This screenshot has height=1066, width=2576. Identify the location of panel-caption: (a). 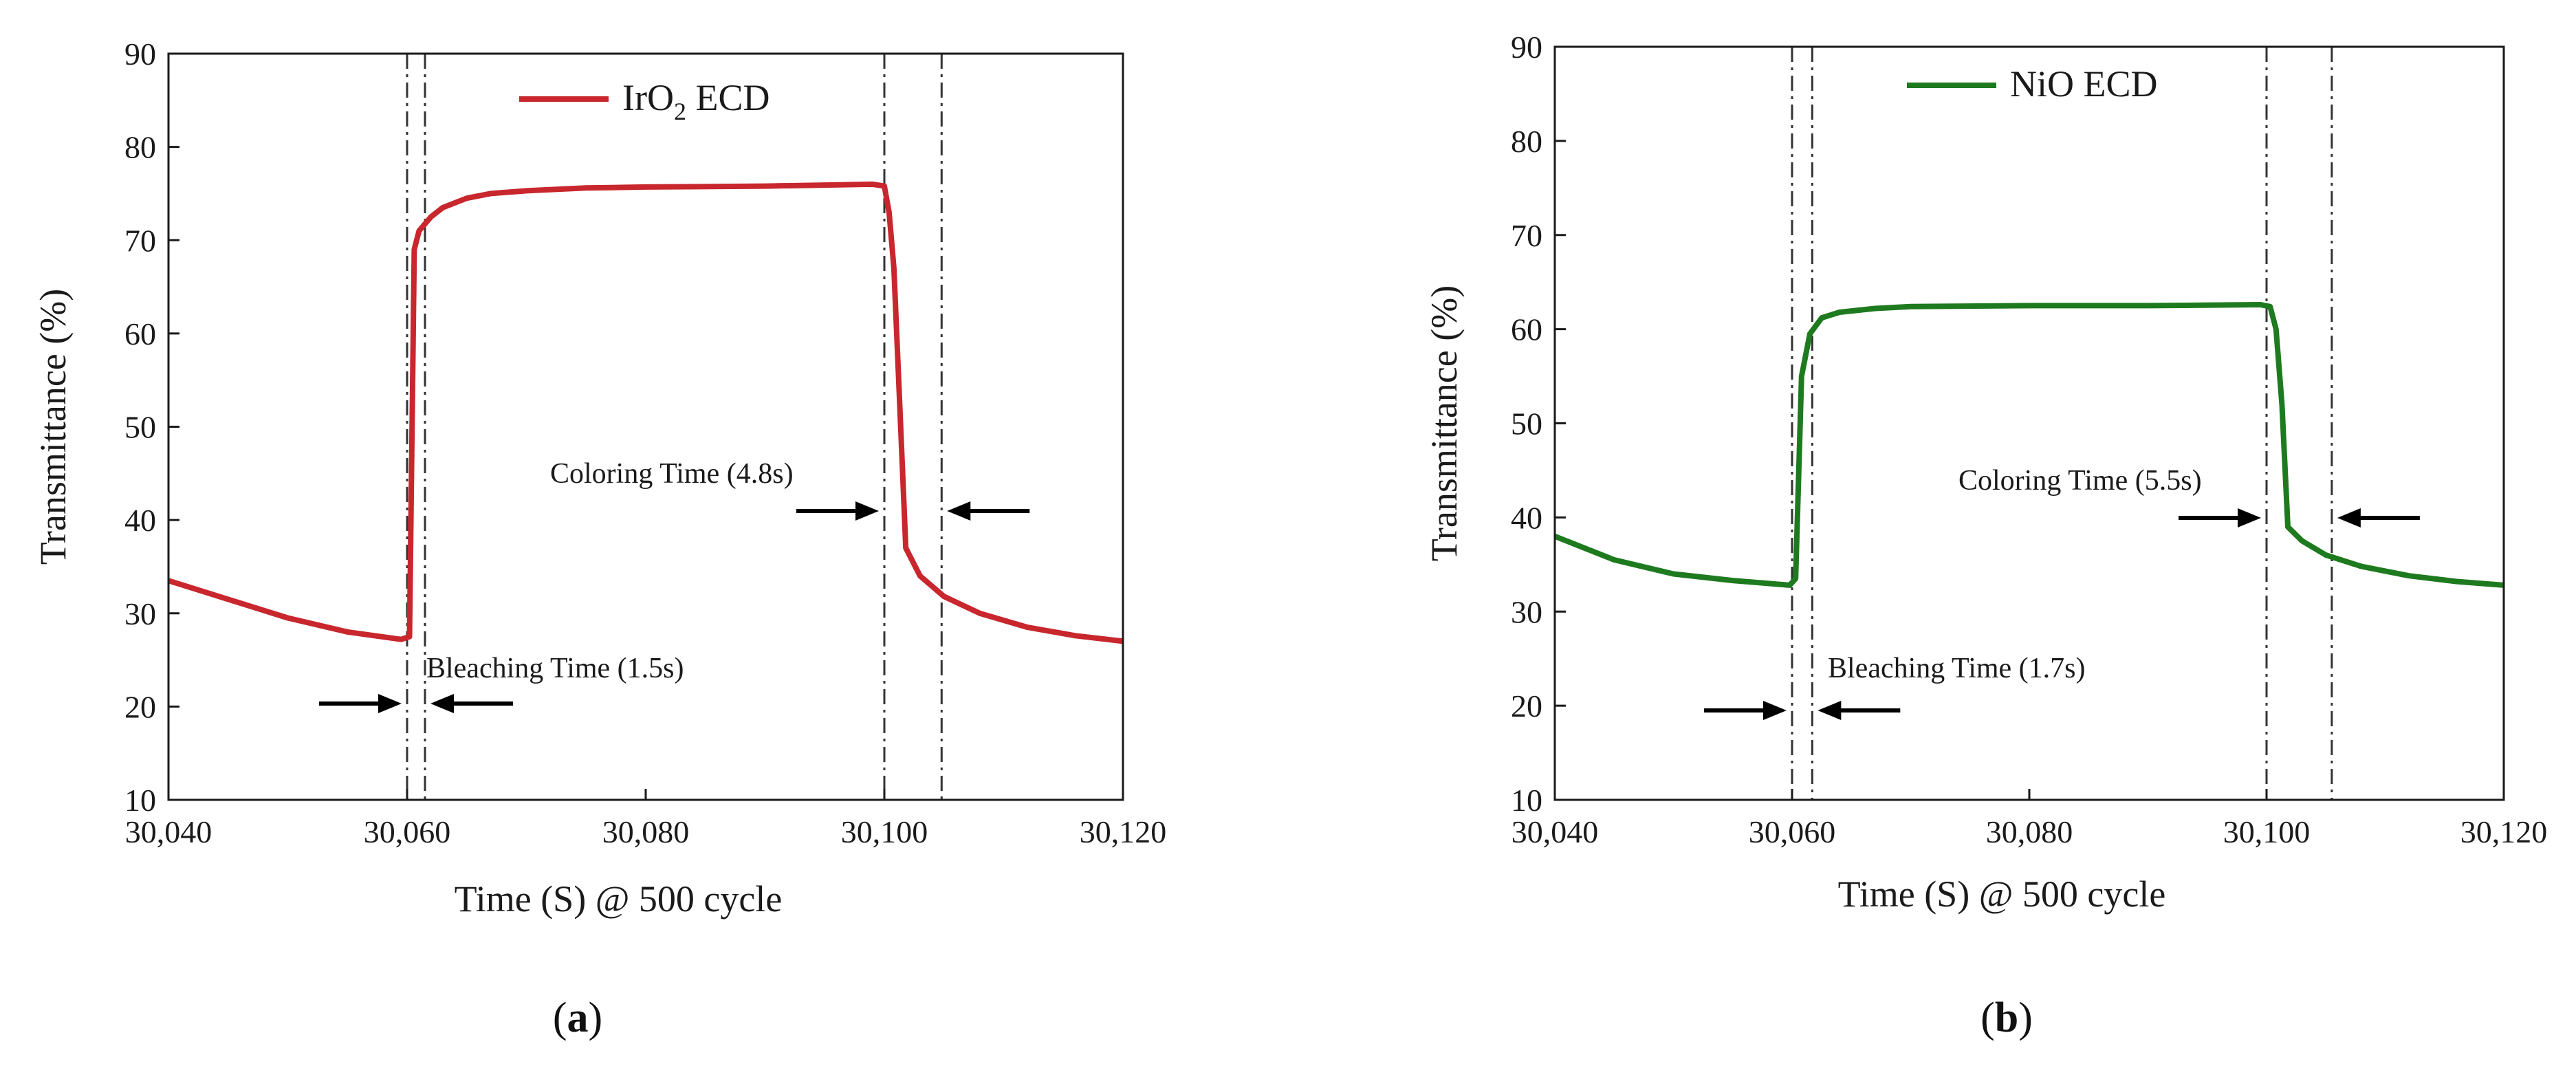
(577, 1017).